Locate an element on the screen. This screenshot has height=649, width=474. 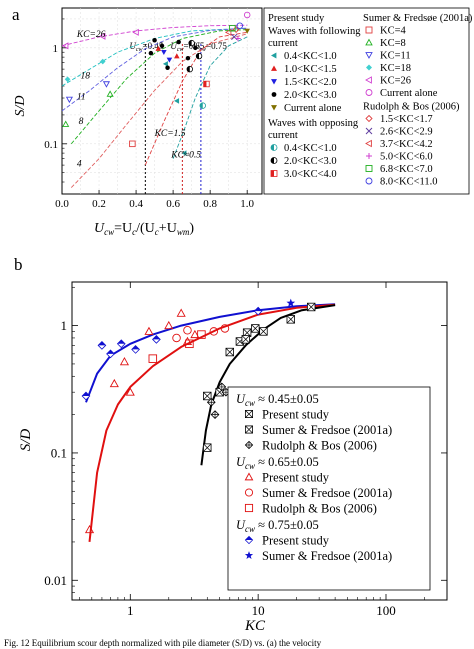
x-tick-label: 1.0 is located at coordinates (247, 204).